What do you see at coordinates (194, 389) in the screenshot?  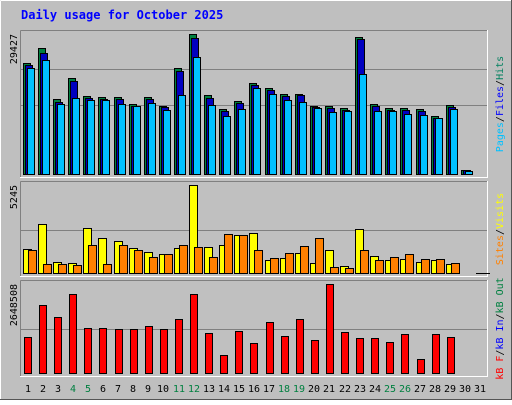 I see `x-tick-label: 12` at bounding box center [194, 389].